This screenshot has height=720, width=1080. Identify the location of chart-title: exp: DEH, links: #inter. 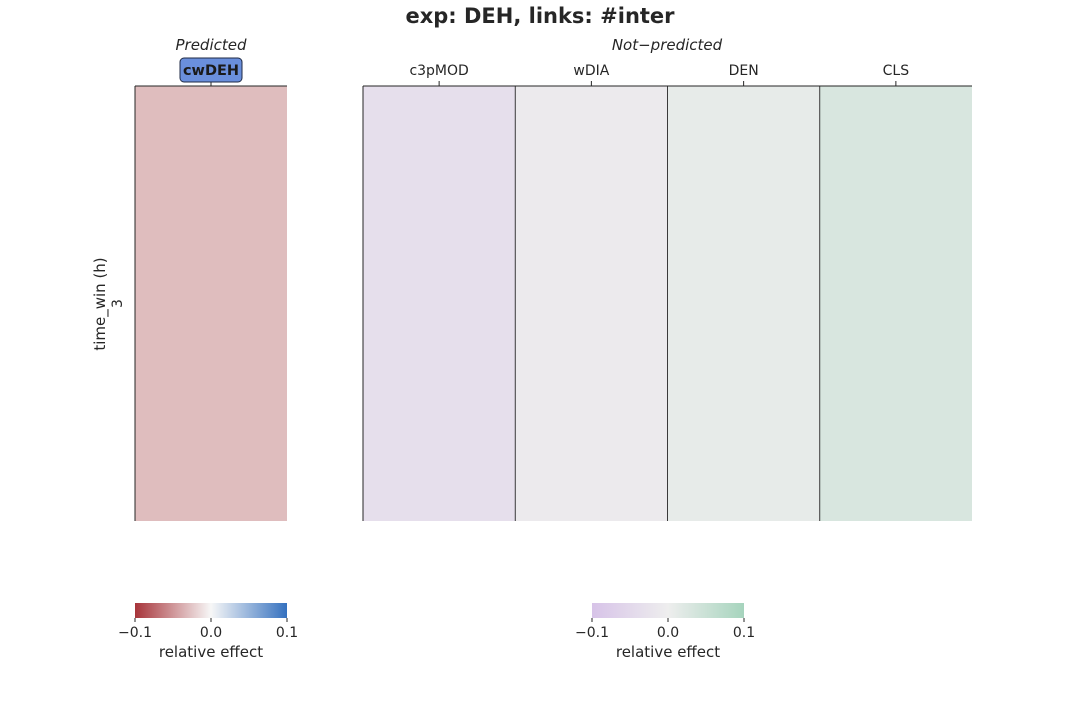
(540, 16).